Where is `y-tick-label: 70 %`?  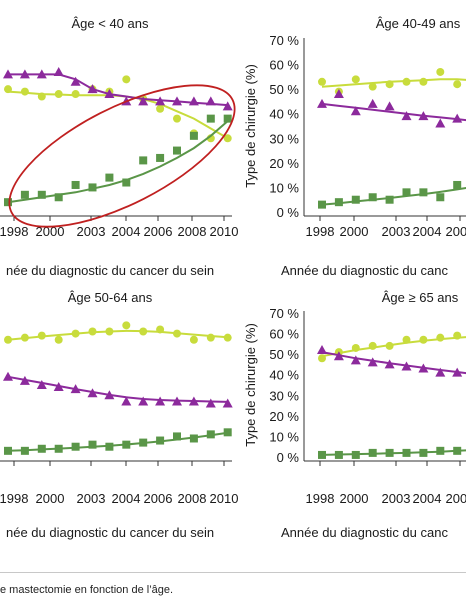 y-tick-label: 70 % is located at coordinates (284, 313).